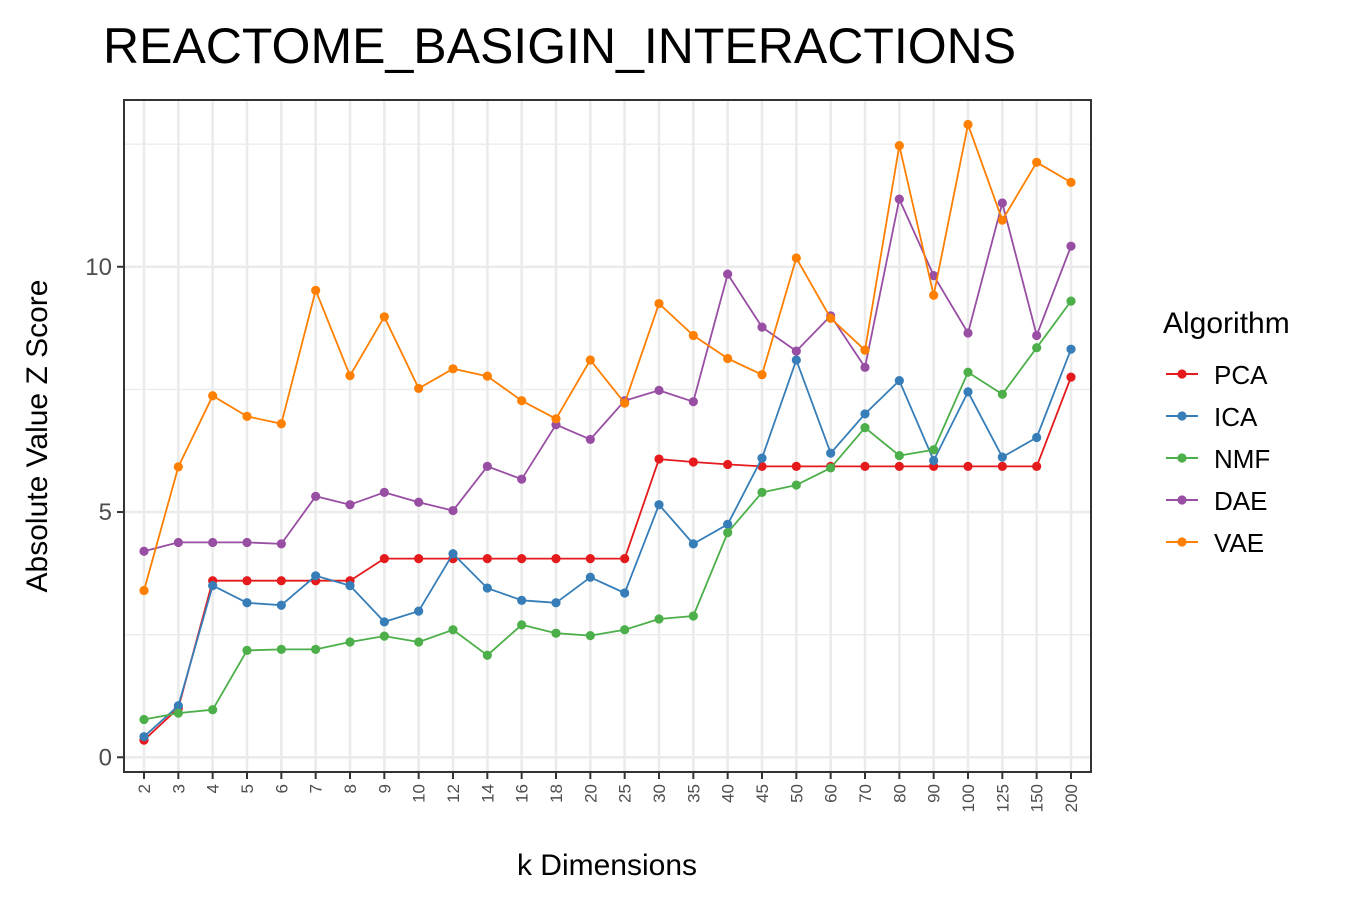 The image size is (1350, 900). I want to click on x-tick-label: 125, so click(1002, 798).